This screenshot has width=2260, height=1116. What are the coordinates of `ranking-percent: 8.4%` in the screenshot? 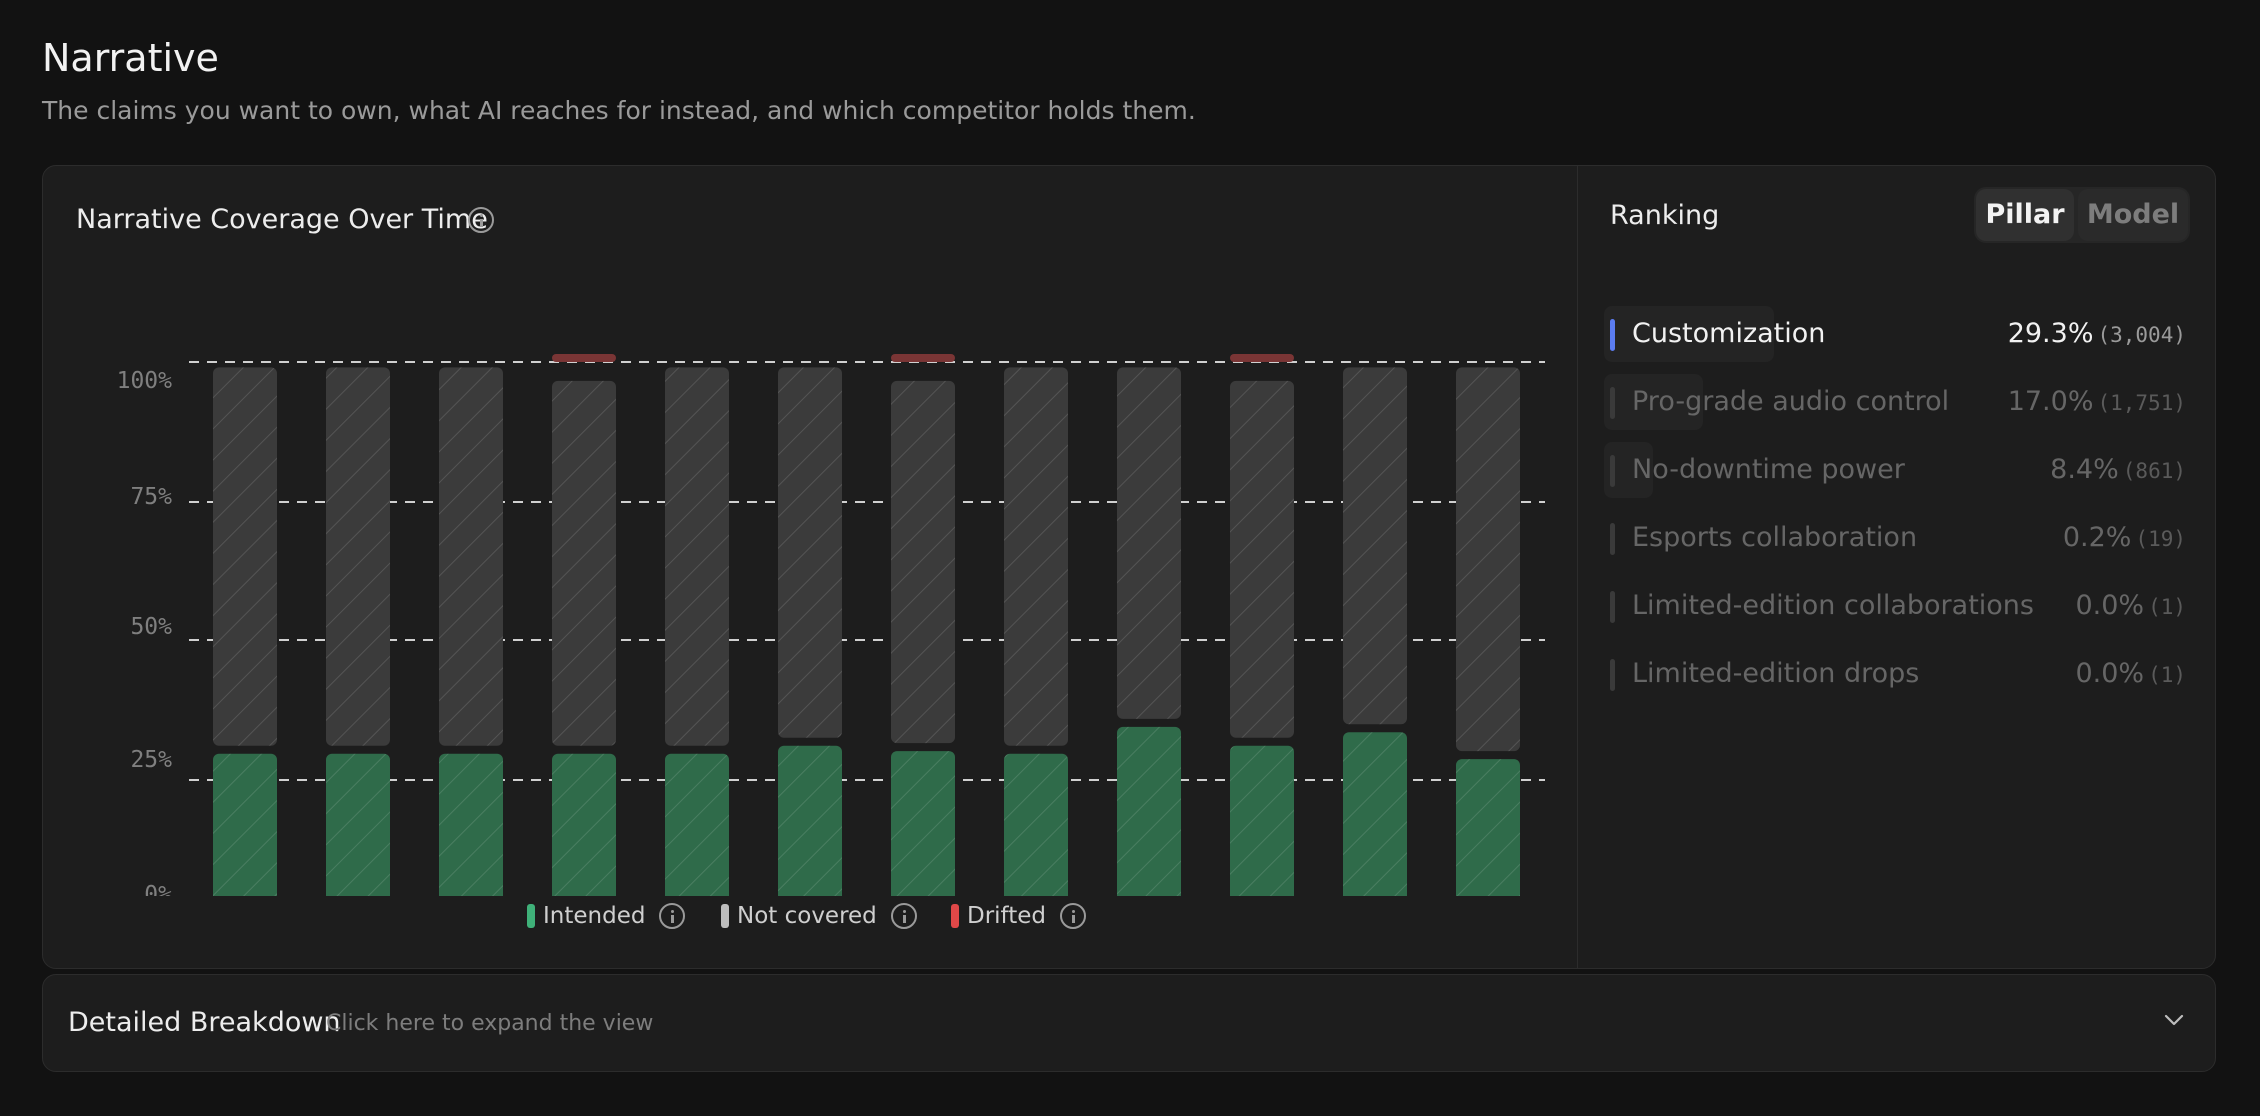 It's located at (2084, 469).